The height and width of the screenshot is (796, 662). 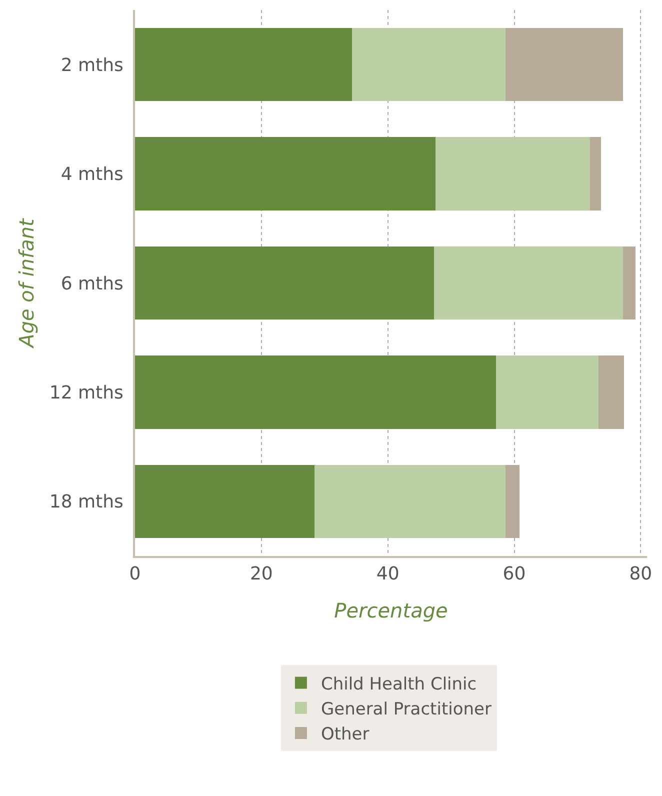 I want to click on y-axis-title: Age of infant, so click(x=26, y=283).